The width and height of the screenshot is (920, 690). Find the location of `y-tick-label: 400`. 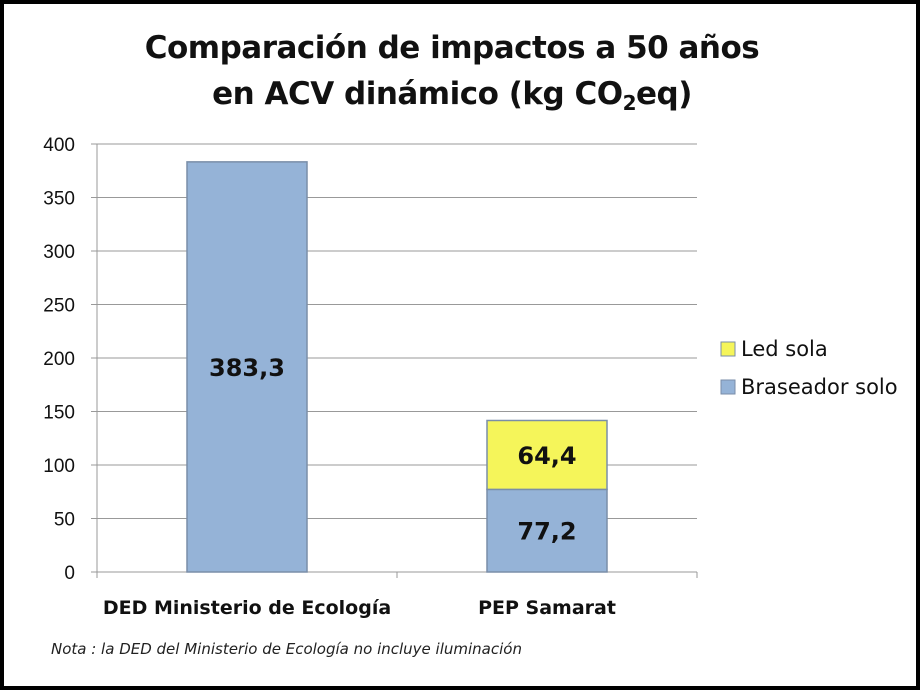

y-tick-label: 400 is located at coordinates (59, 145).